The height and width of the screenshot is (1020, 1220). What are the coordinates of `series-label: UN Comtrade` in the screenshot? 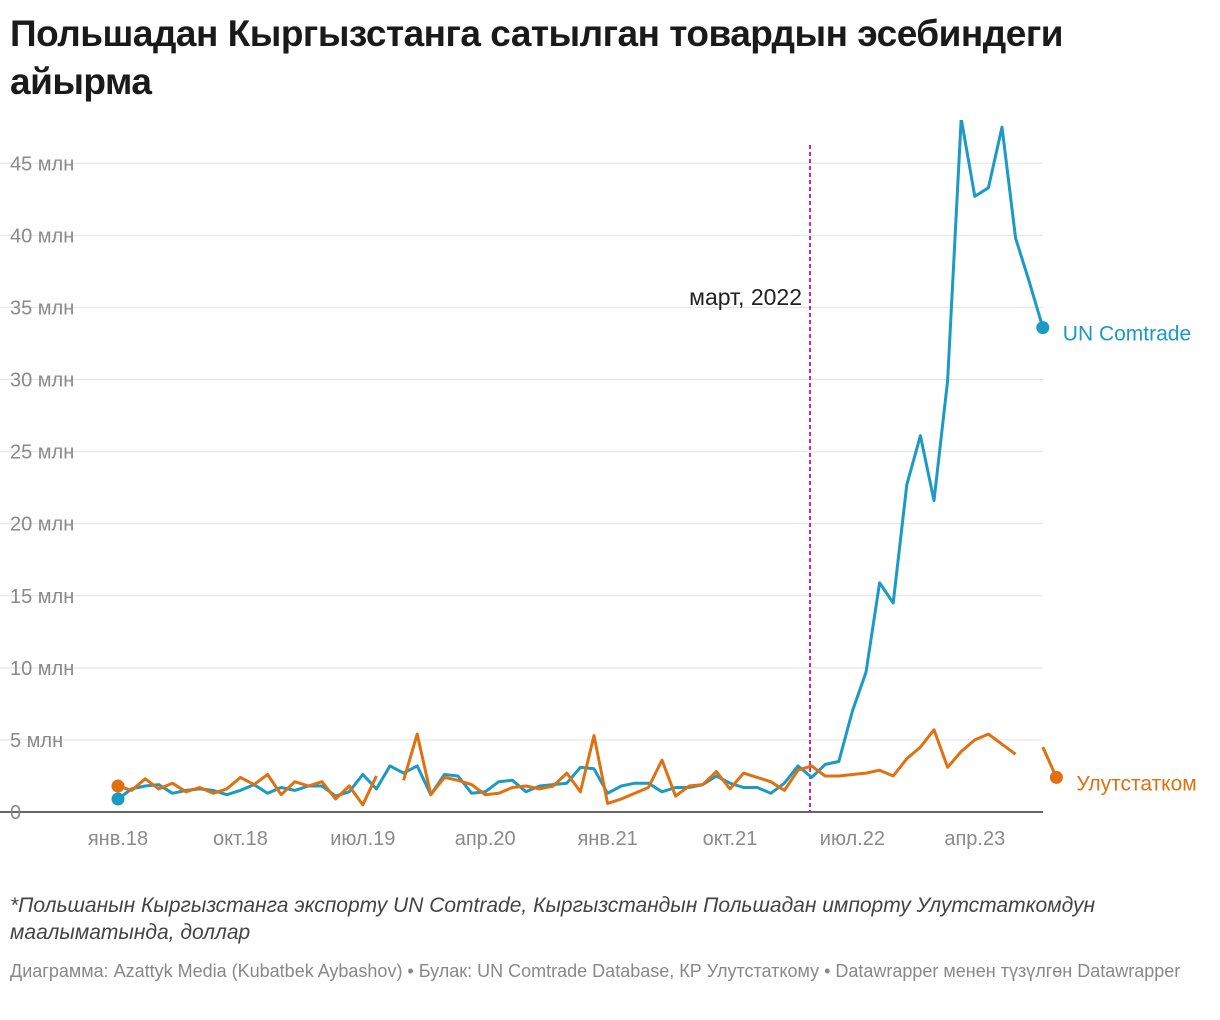 It's located at (1127, 334).